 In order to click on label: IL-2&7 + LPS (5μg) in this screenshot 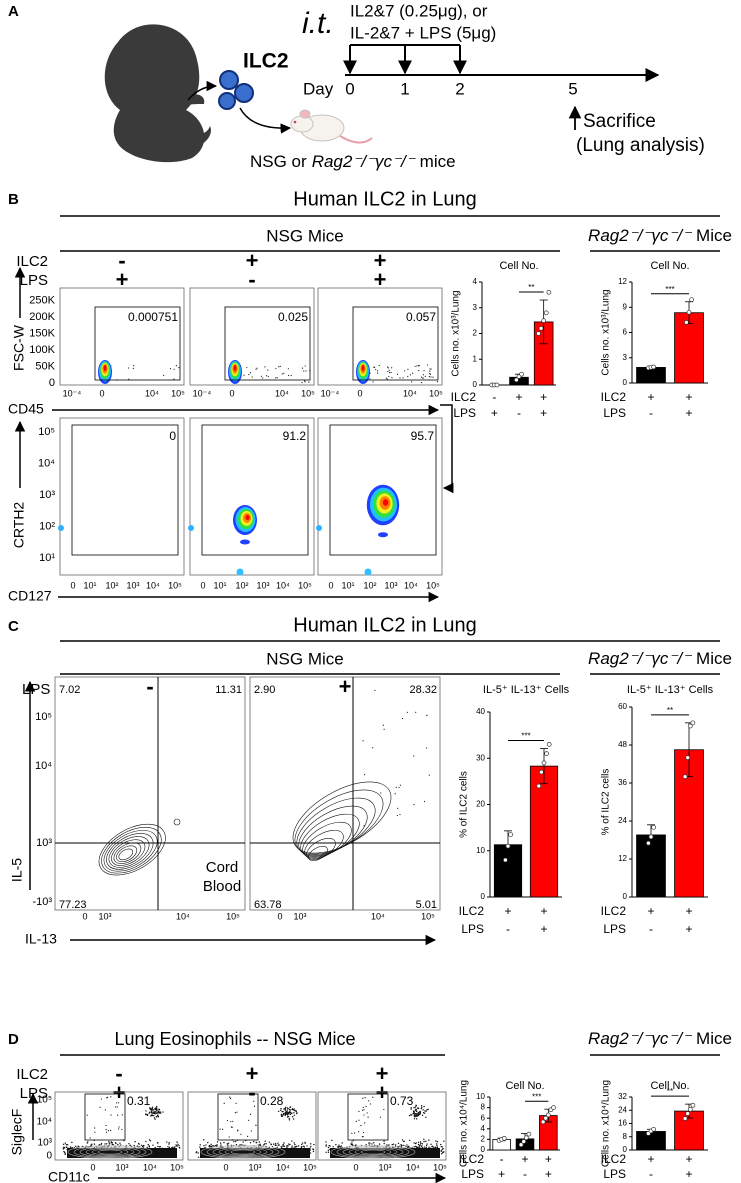, I will do `click(423, 32)`.